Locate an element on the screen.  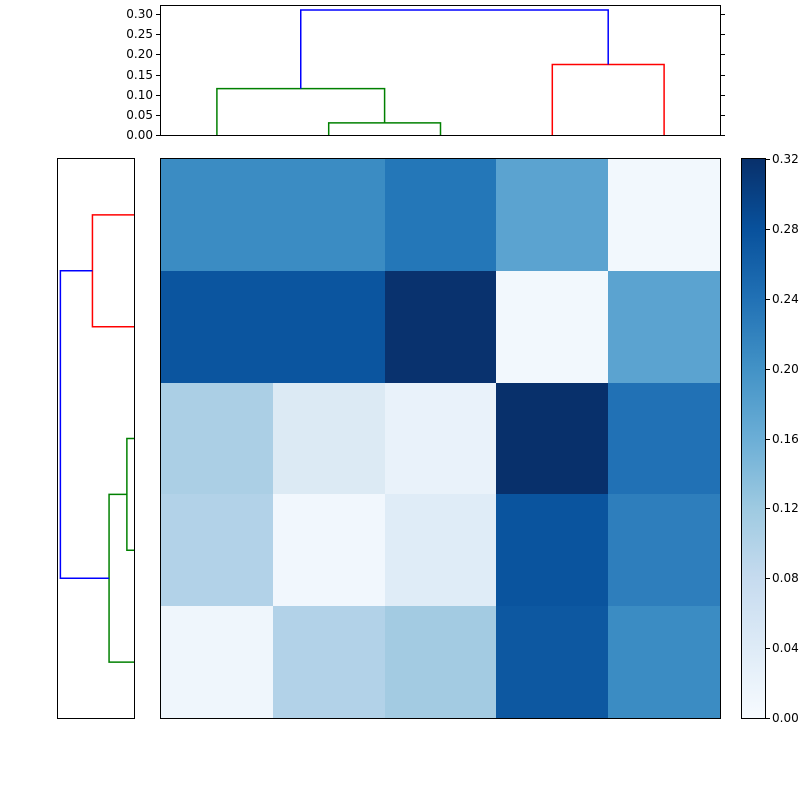
heatmap-cell-r3-c2 is located at coordinates (328, 438).